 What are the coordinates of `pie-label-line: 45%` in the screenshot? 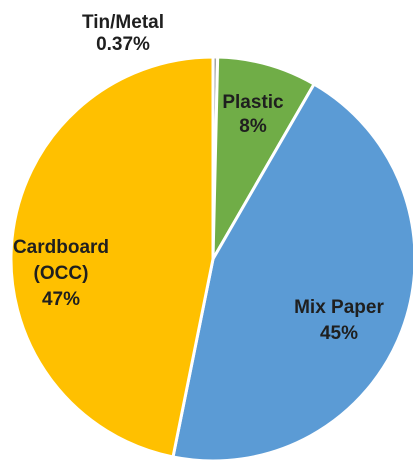 It's located at (339, 333).